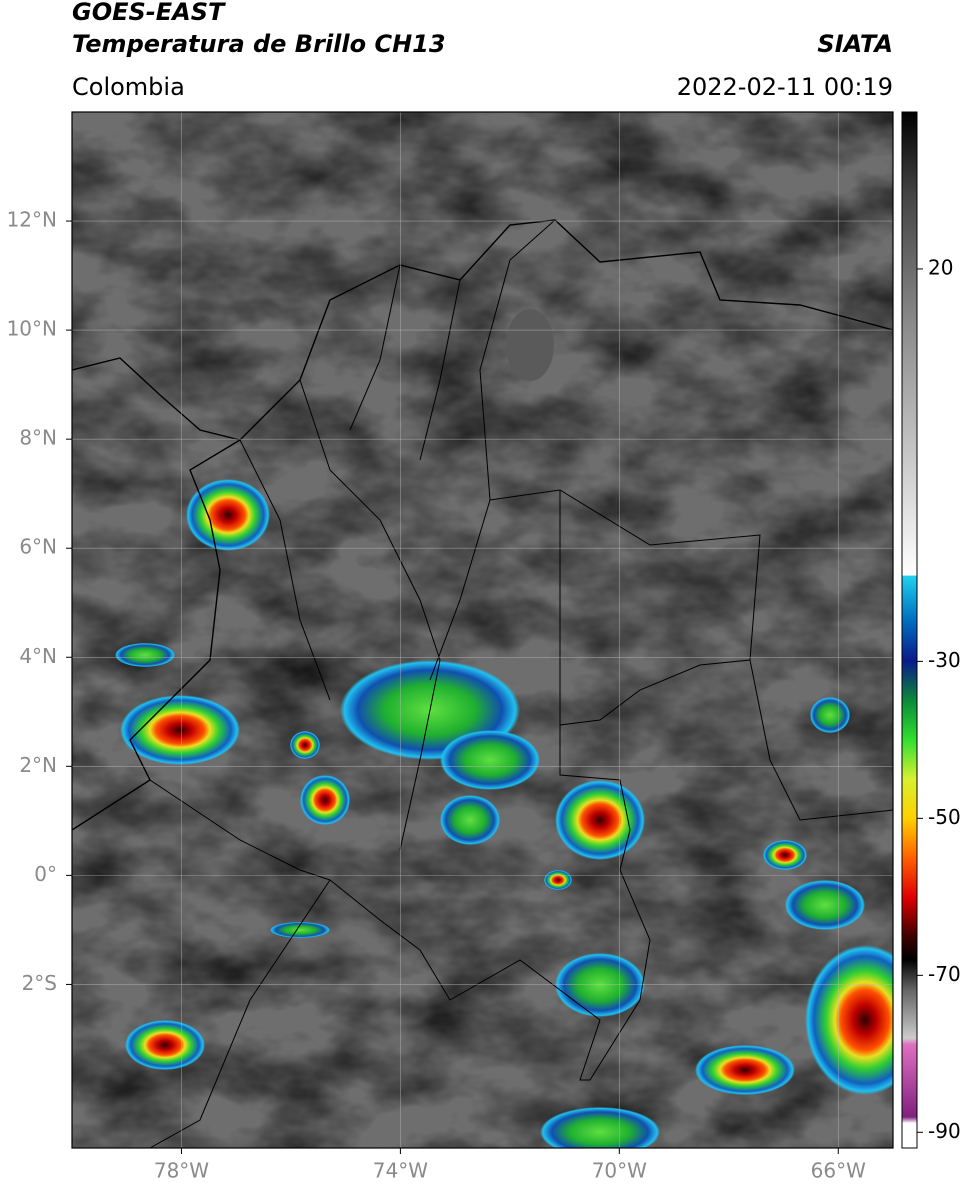  What do you see at coordinates (38, 547) in the screenshot?
I see `lat-tick-label: 6°N` at bounding box center [38, 547].